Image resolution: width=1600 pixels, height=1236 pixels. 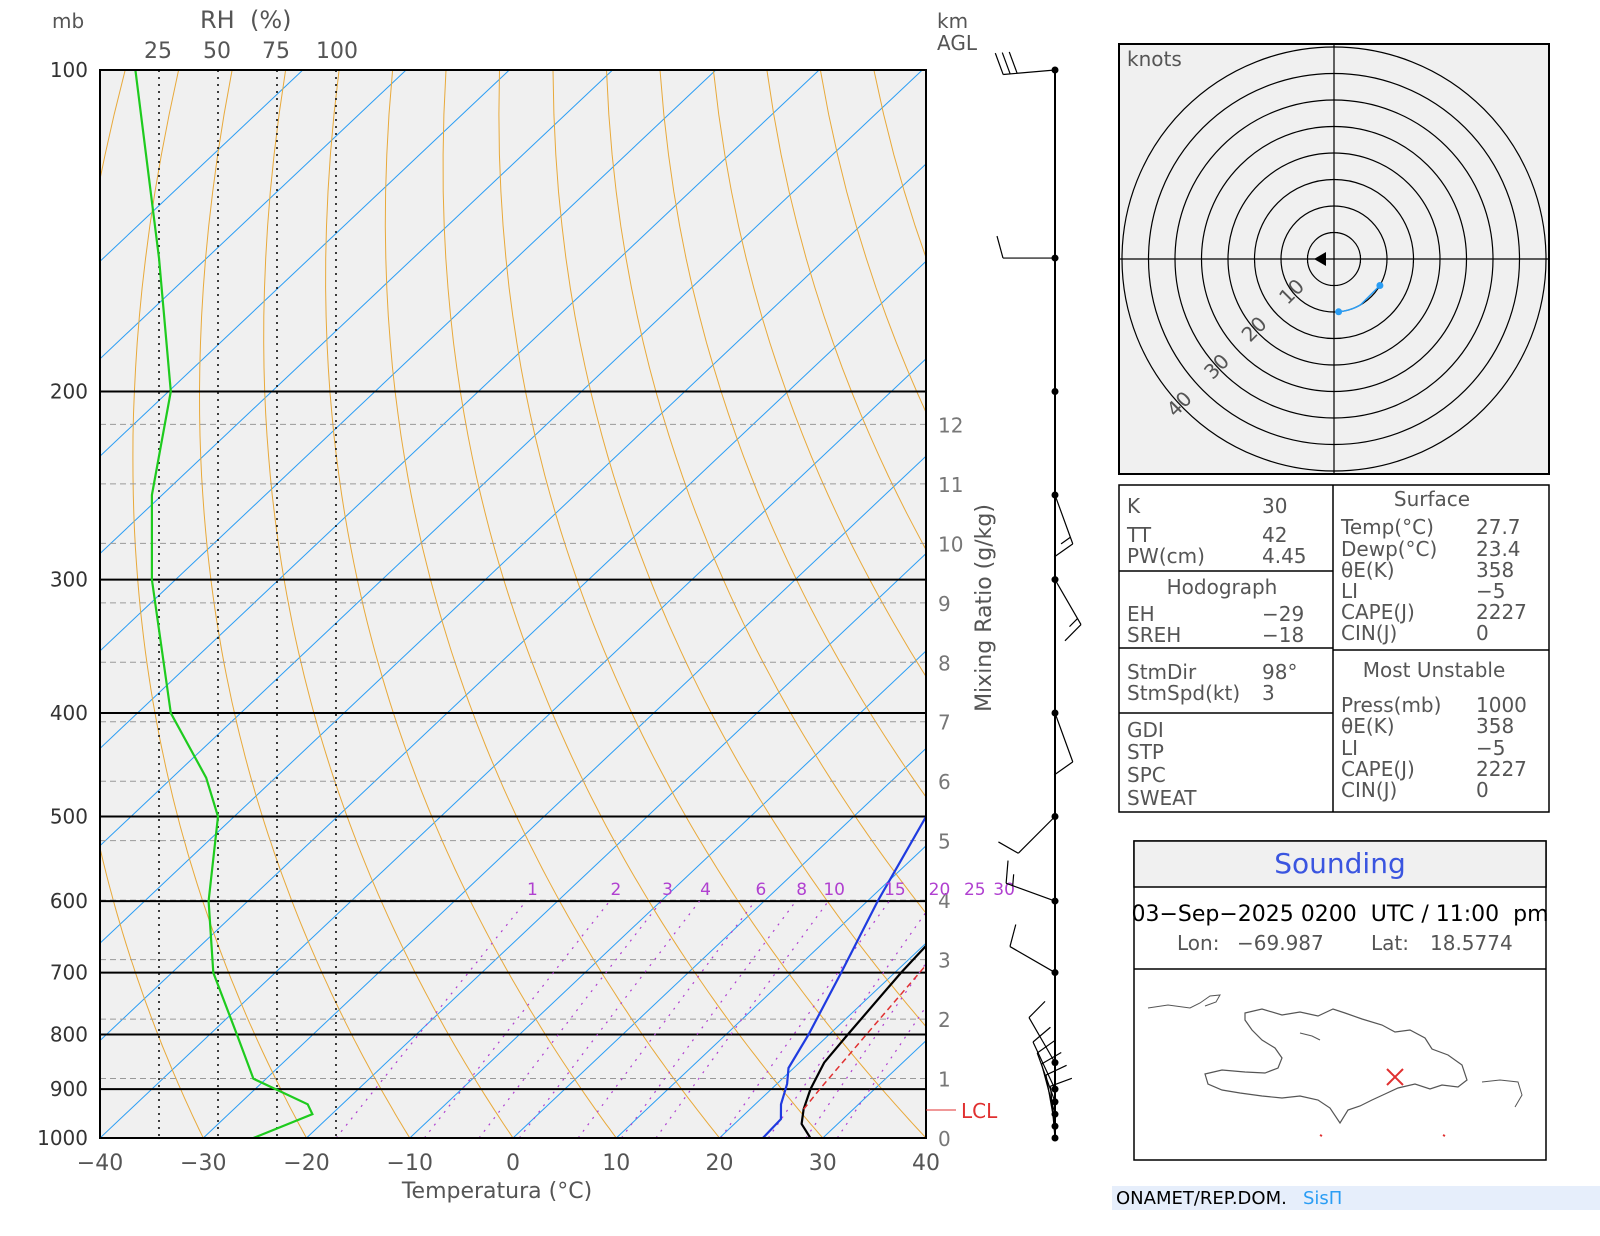 What do you see at coordinates (69, 713) in the screenshot?
I see `pressure-tick-label: 400` at bounding box center [69, 713].